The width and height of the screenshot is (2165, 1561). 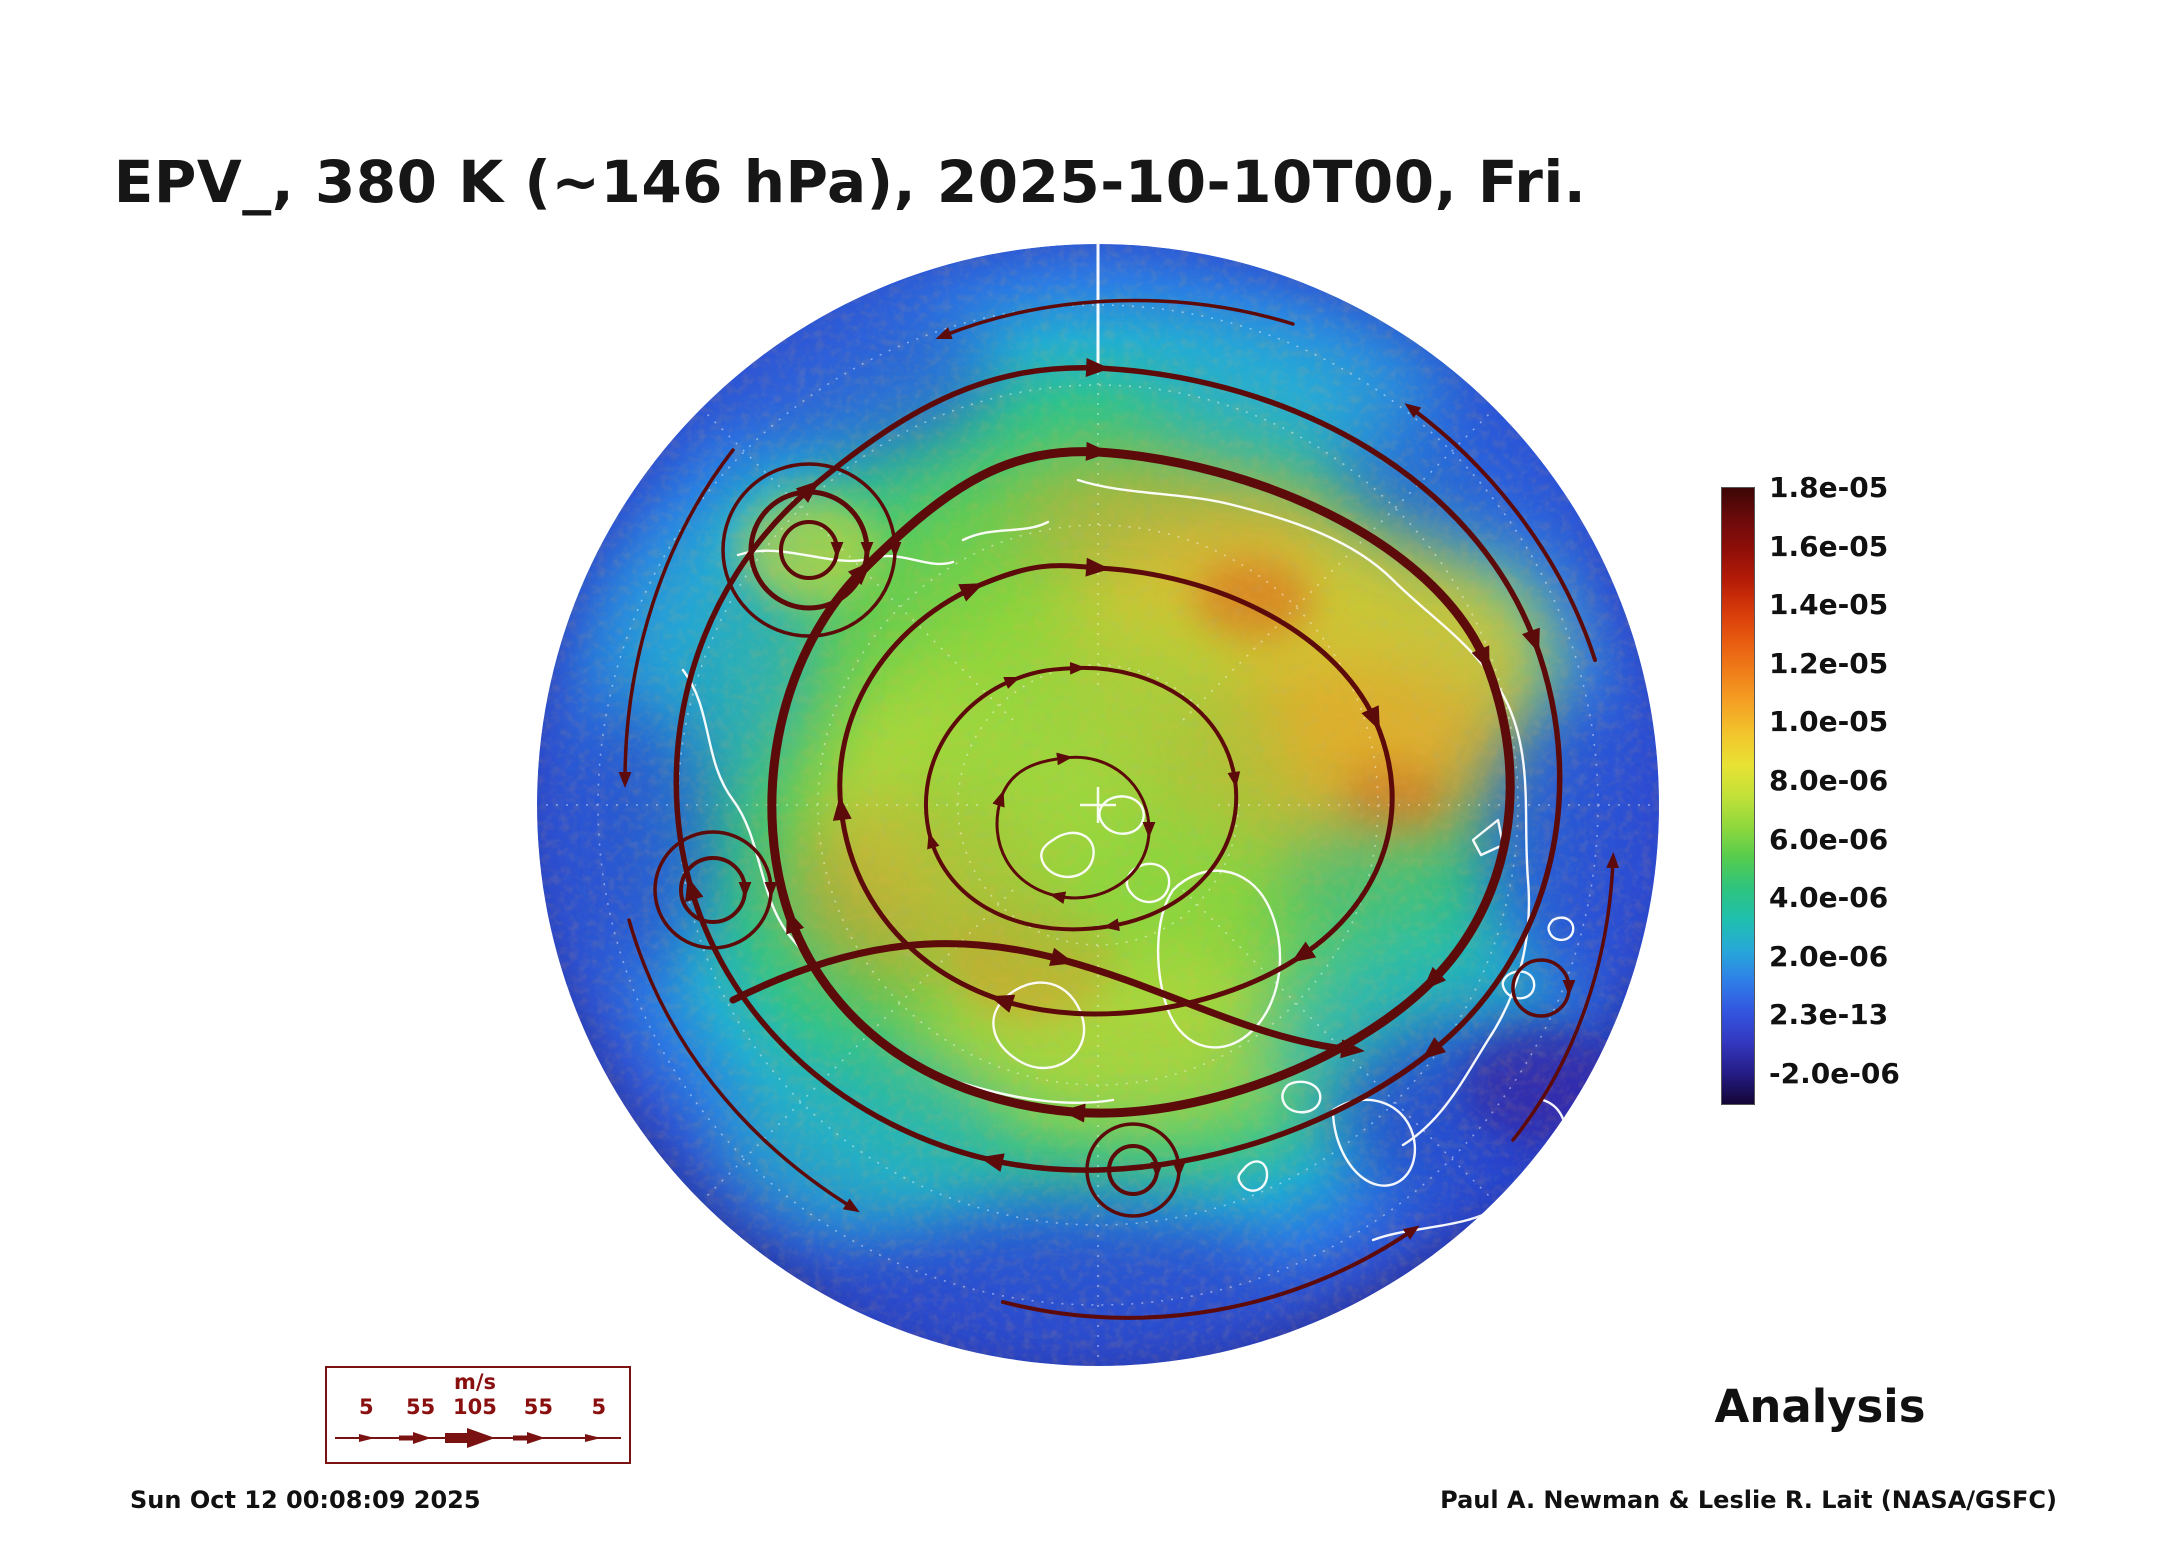 I want to click on colorbar-tick-label: 4.0e-06, so click(x=1829, y=898).